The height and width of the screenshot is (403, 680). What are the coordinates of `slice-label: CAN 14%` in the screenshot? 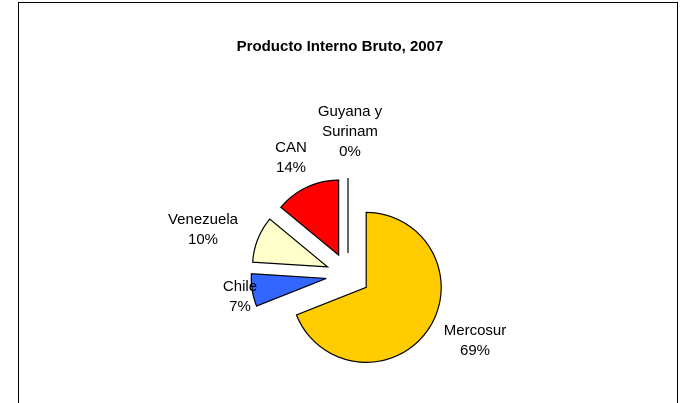 It's located at (291, 158).